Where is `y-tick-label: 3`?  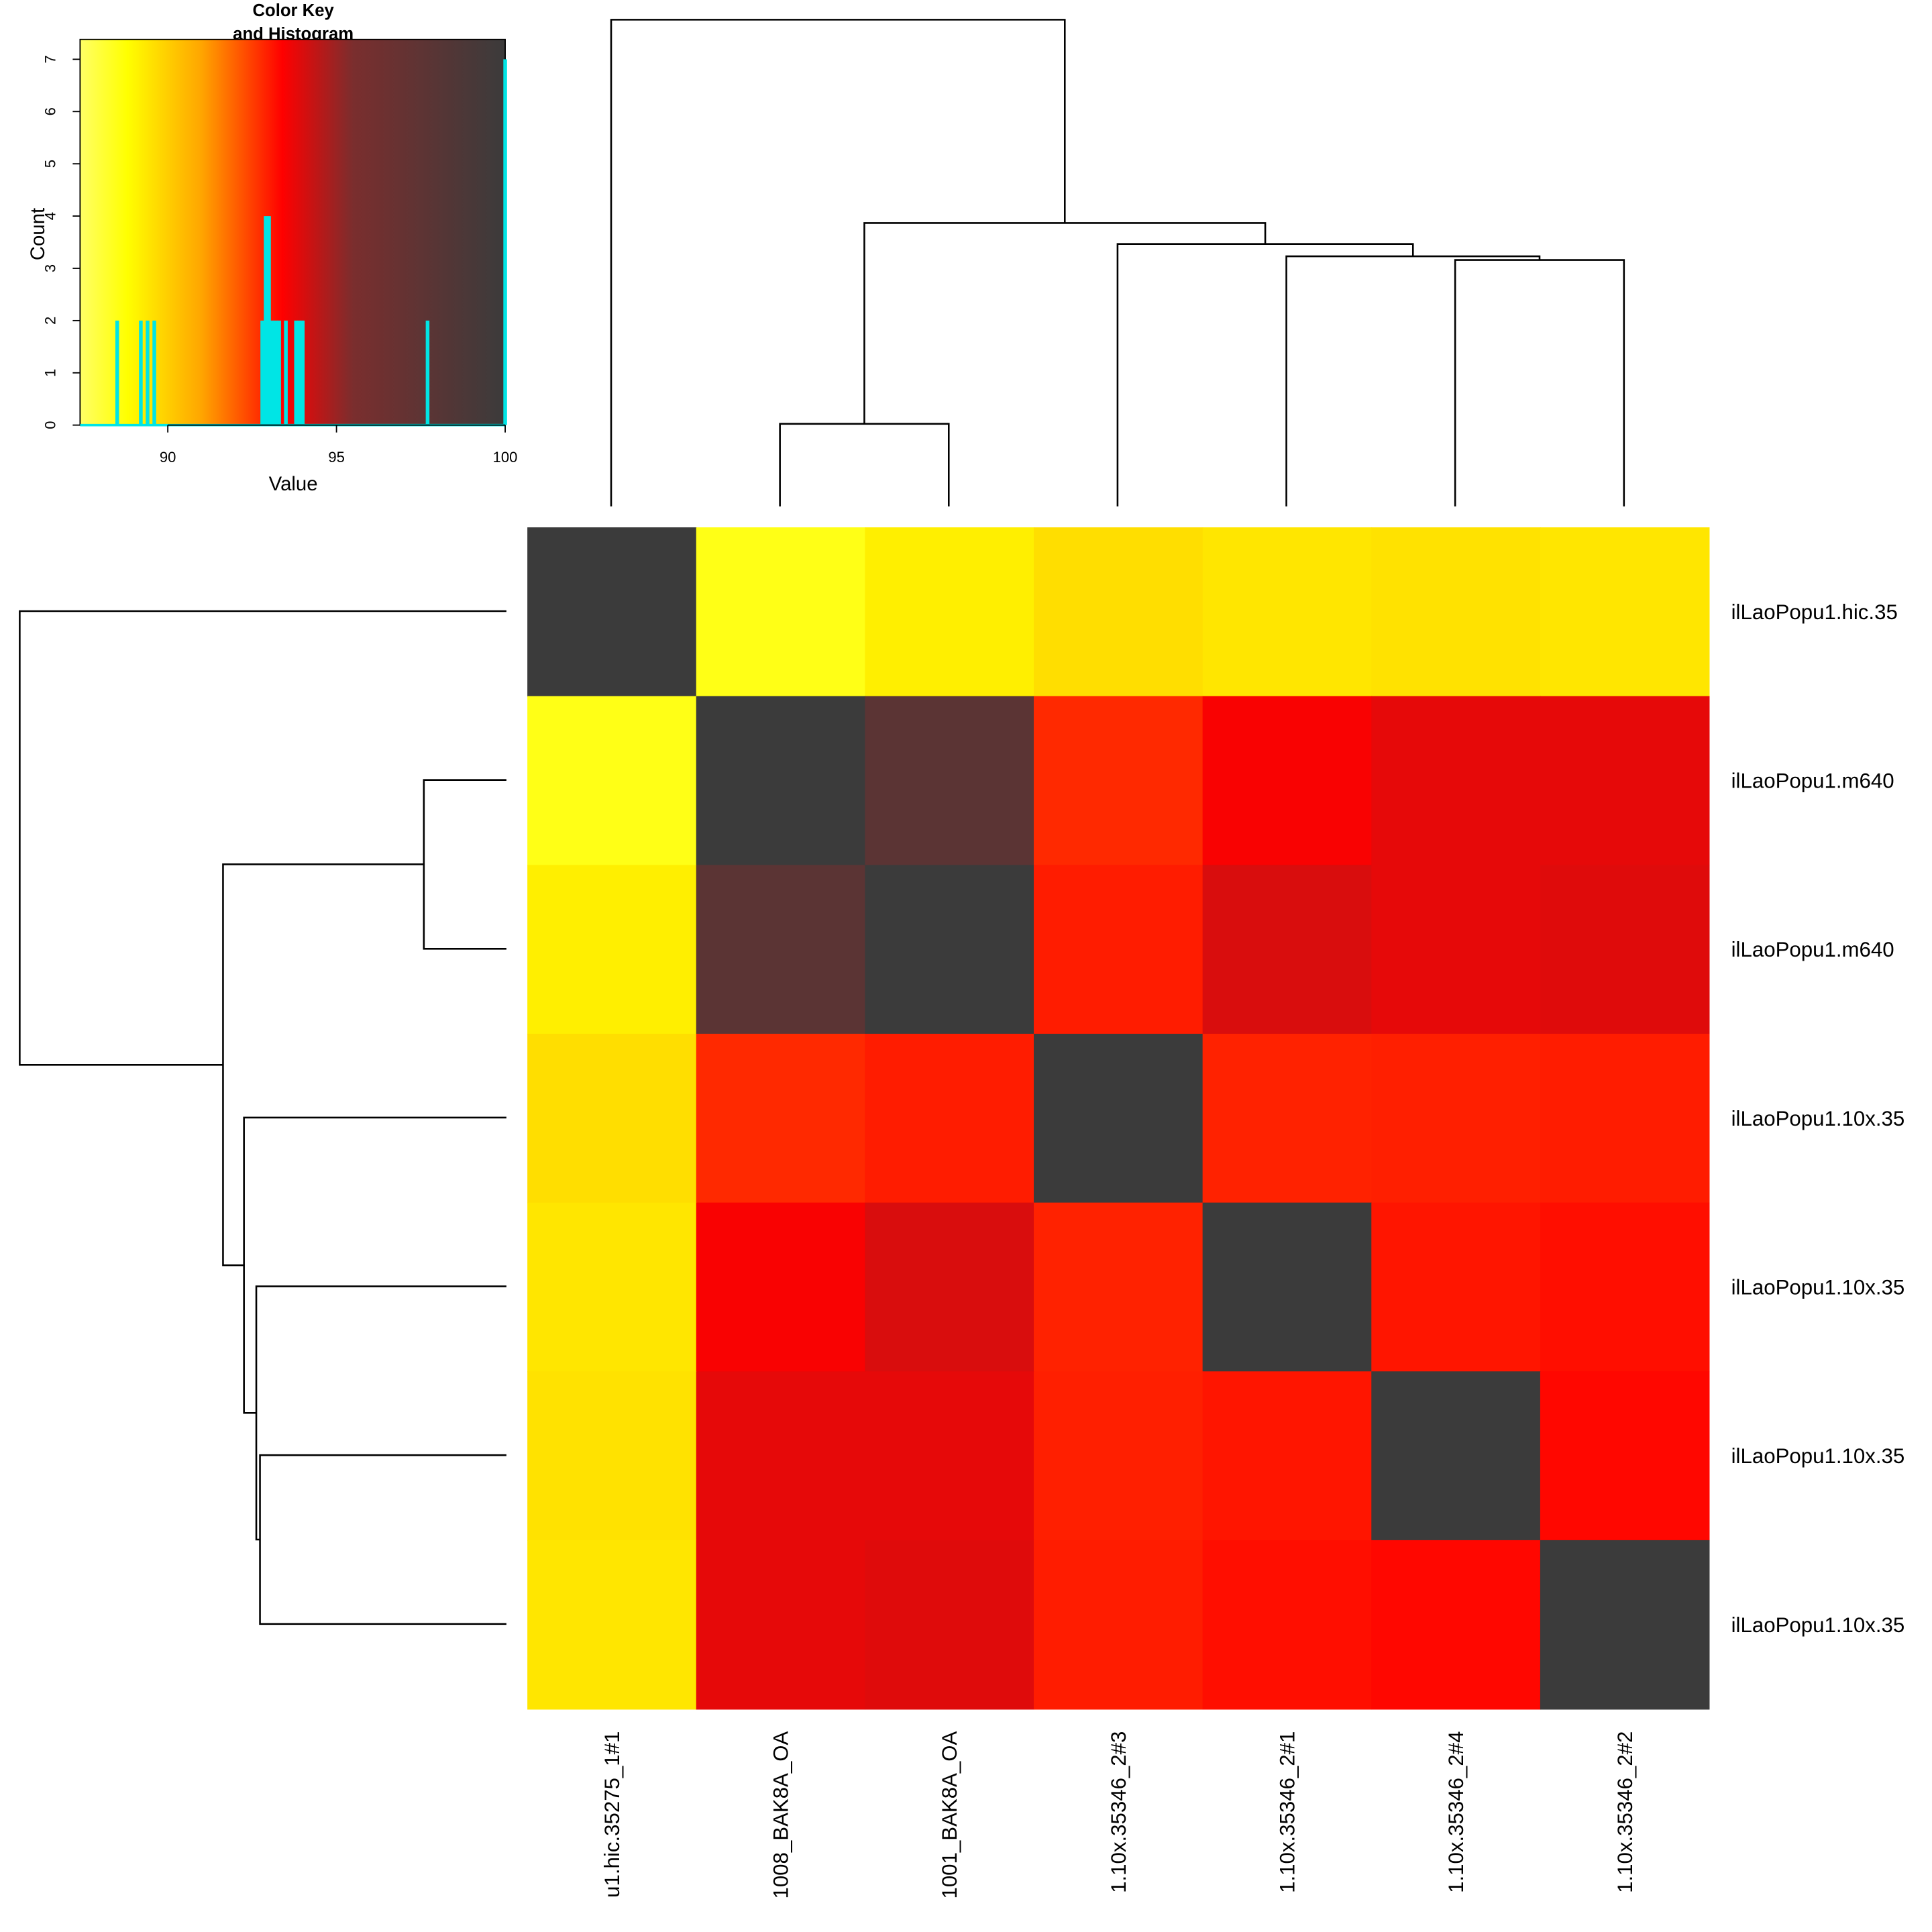 y-tick-label: 3 is located at coordinates (50, 268).